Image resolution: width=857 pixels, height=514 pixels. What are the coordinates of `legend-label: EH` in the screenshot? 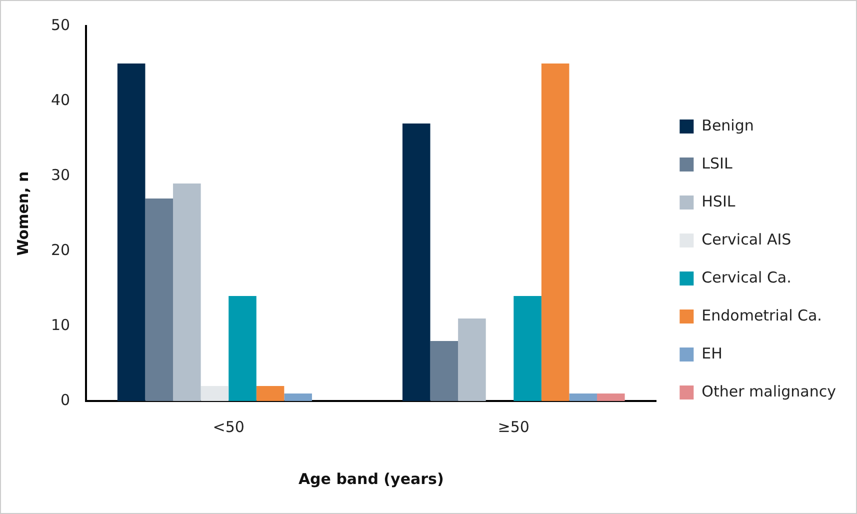 It's located at (712, 353).